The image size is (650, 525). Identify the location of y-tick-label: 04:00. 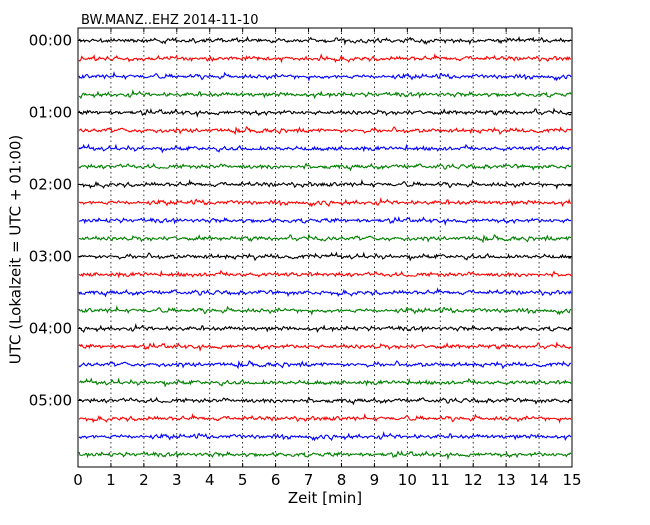
(50, 329).